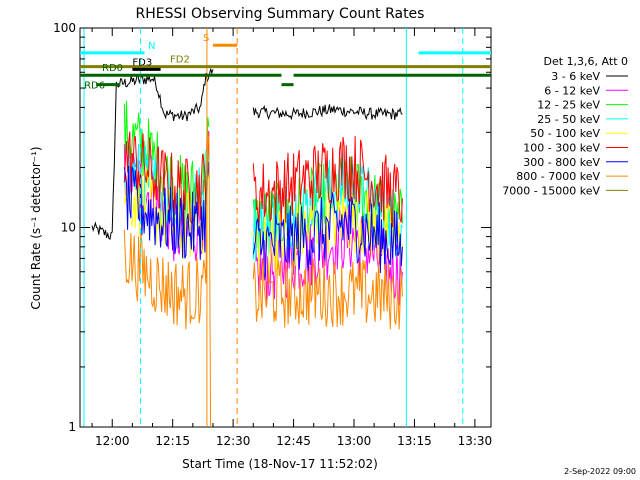 This screenshot has width=640, height=480. Describe the element at coordinates (572, 90) in the screenshot. I see `legend-label: 6 - 12 keV` at that location.